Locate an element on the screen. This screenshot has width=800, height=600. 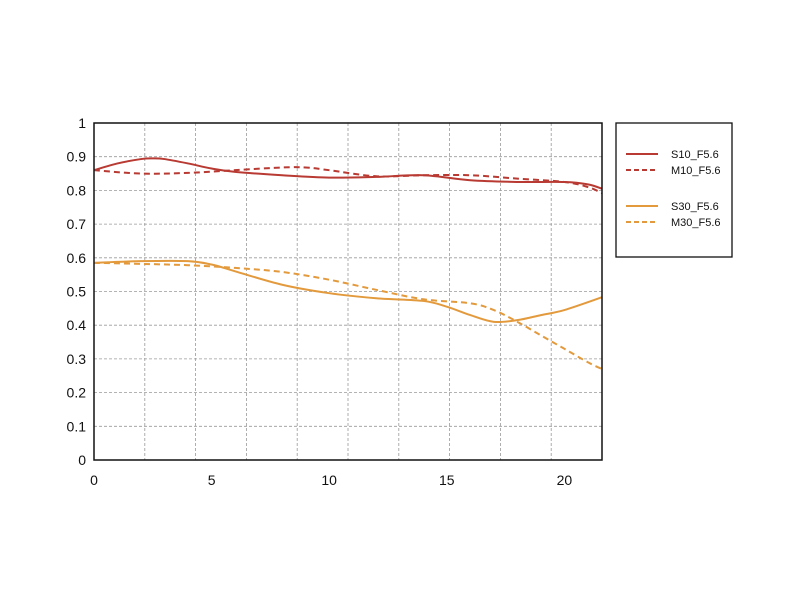
legend: S10_F5.6 M10_F5.6 S30_F5.6 M30_F5.6 is located at coordinates (674, 190).